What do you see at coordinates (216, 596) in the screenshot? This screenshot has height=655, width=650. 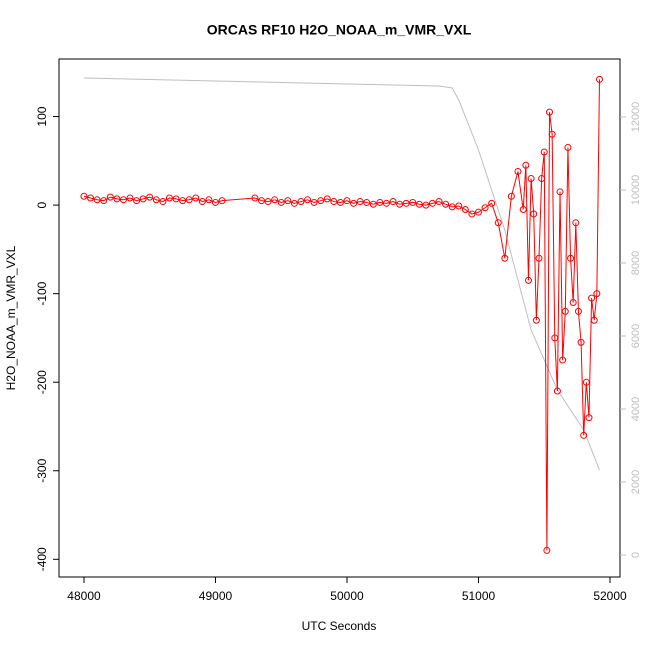 I see `x-tick-label: 49000` at bounding box center [216, 596].